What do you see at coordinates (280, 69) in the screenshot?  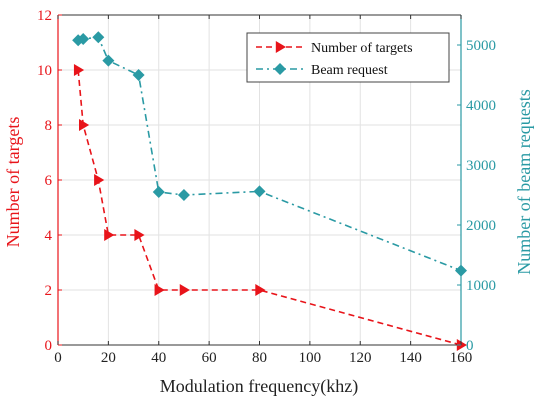 I see `legend-marker-beam-request` at bounding box center [280, 69].